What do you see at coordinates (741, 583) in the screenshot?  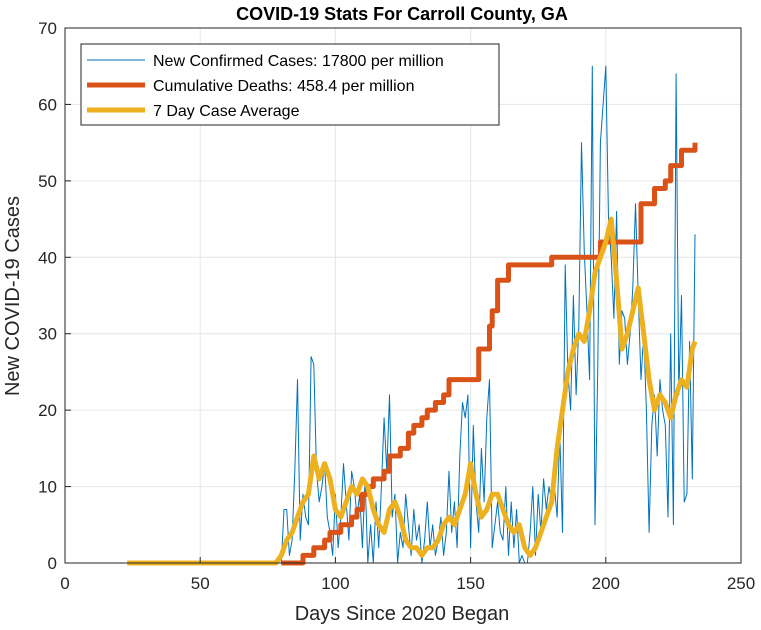 I see `x-tick-label: 250` at bounding box center [741, 583].